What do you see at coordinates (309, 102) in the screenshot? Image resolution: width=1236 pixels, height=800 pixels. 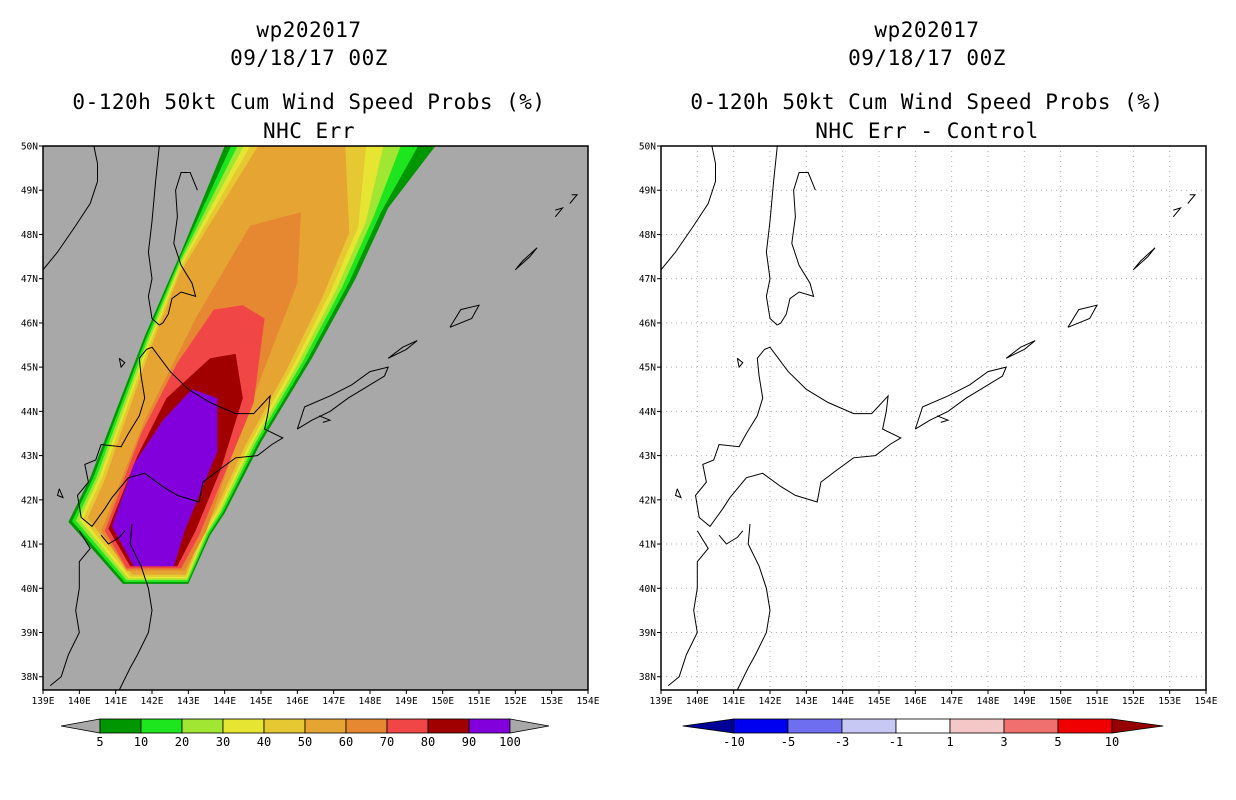 I see `left-title-line-3: 0-120h 50kt Cum Wind Speed Probs (%)` at bounding box center [309, 102].